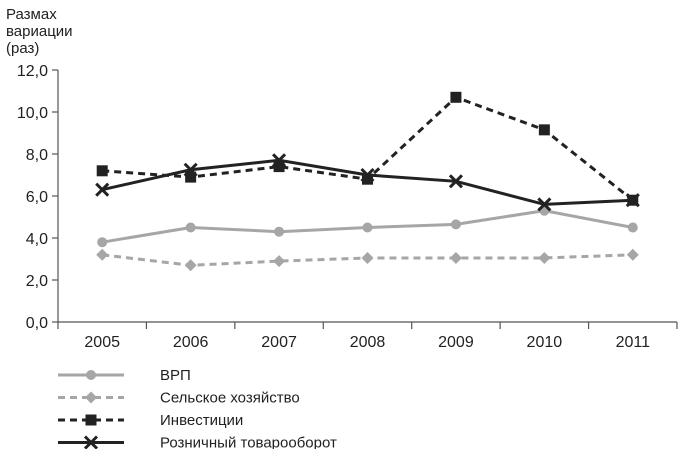 Image resolution: width=681 pixels, height=449 pixels. Describe the element at coordinates (175, 375) in the screenshot. I see `legend-label: ВРП` at that location.